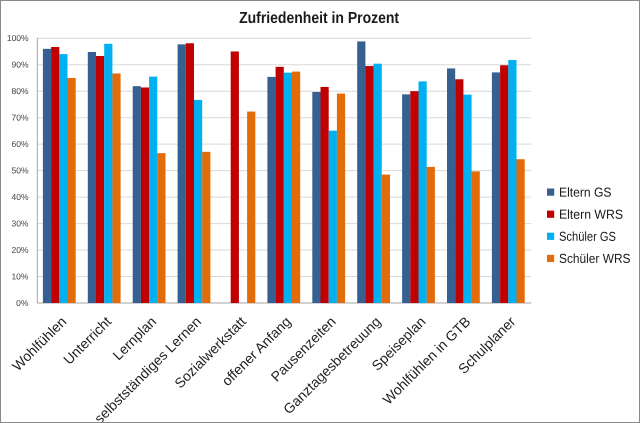 The image size is (640, 423). What do you see at coordinates (20, 91) in the screenshot?
I see `svg-text: 80%` at bounding box center [20, 91].